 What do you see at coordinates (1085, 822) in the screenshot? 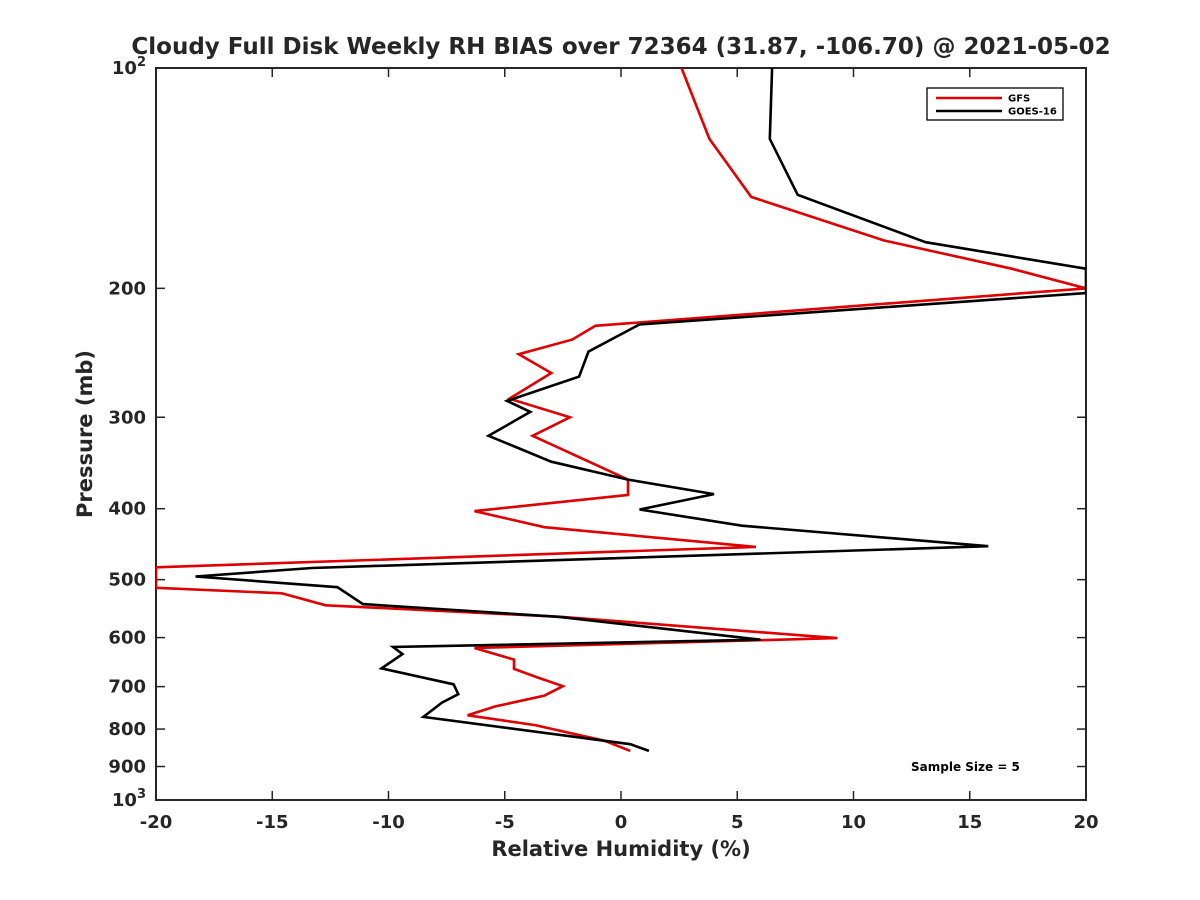
I see `x-tick-label: 20` at bounding box center [1085, 822].